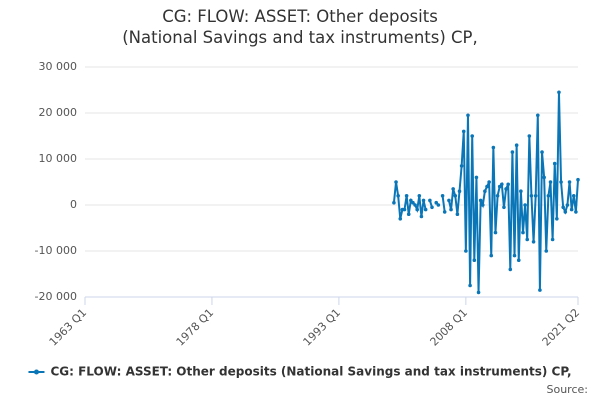  Describe the element at coordinates (568, 389) in the screenshot. I see `source: Source:` at that location.